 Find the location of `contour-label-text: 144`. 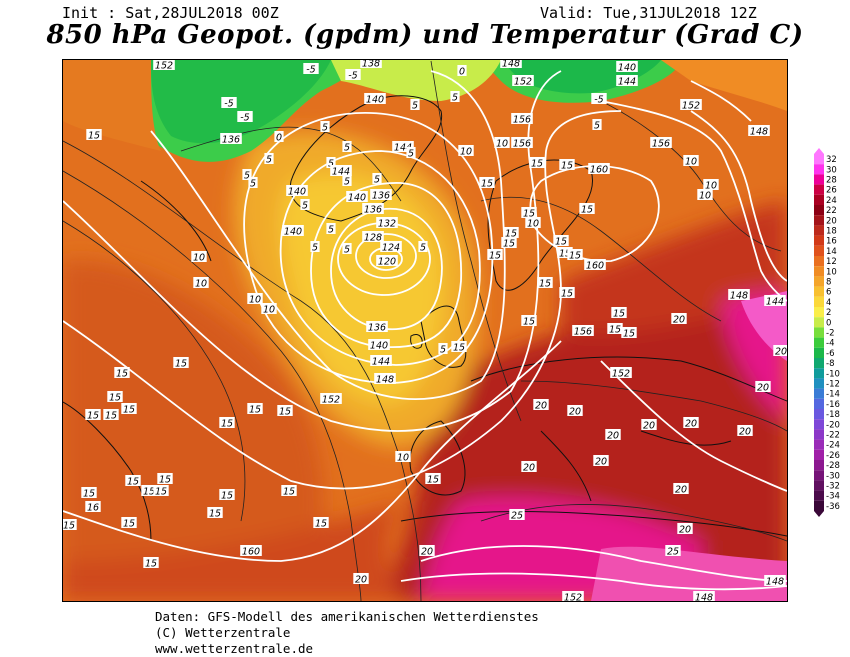

contour-label-text: 144 is located at coordinates (341, 172).